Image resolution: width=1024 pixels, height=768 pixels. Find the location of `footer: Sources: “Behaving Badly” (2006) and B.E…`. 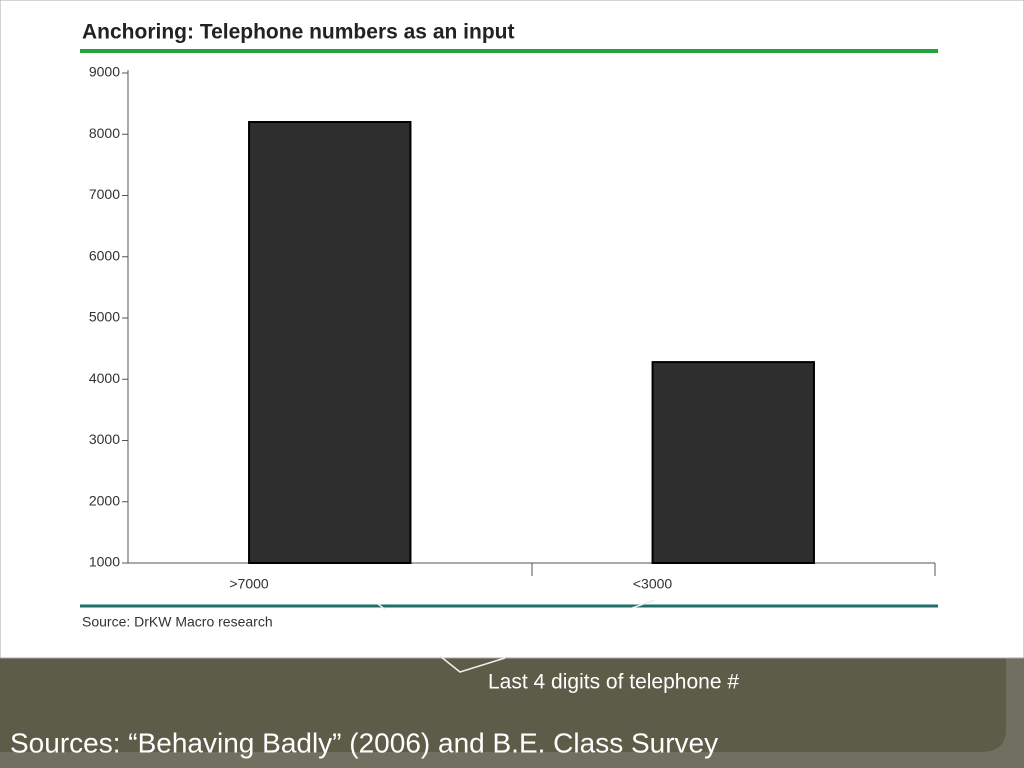

footer: Sources: “Behaving Badly” (2006) and B.E… is located at coordinates (364, 742).